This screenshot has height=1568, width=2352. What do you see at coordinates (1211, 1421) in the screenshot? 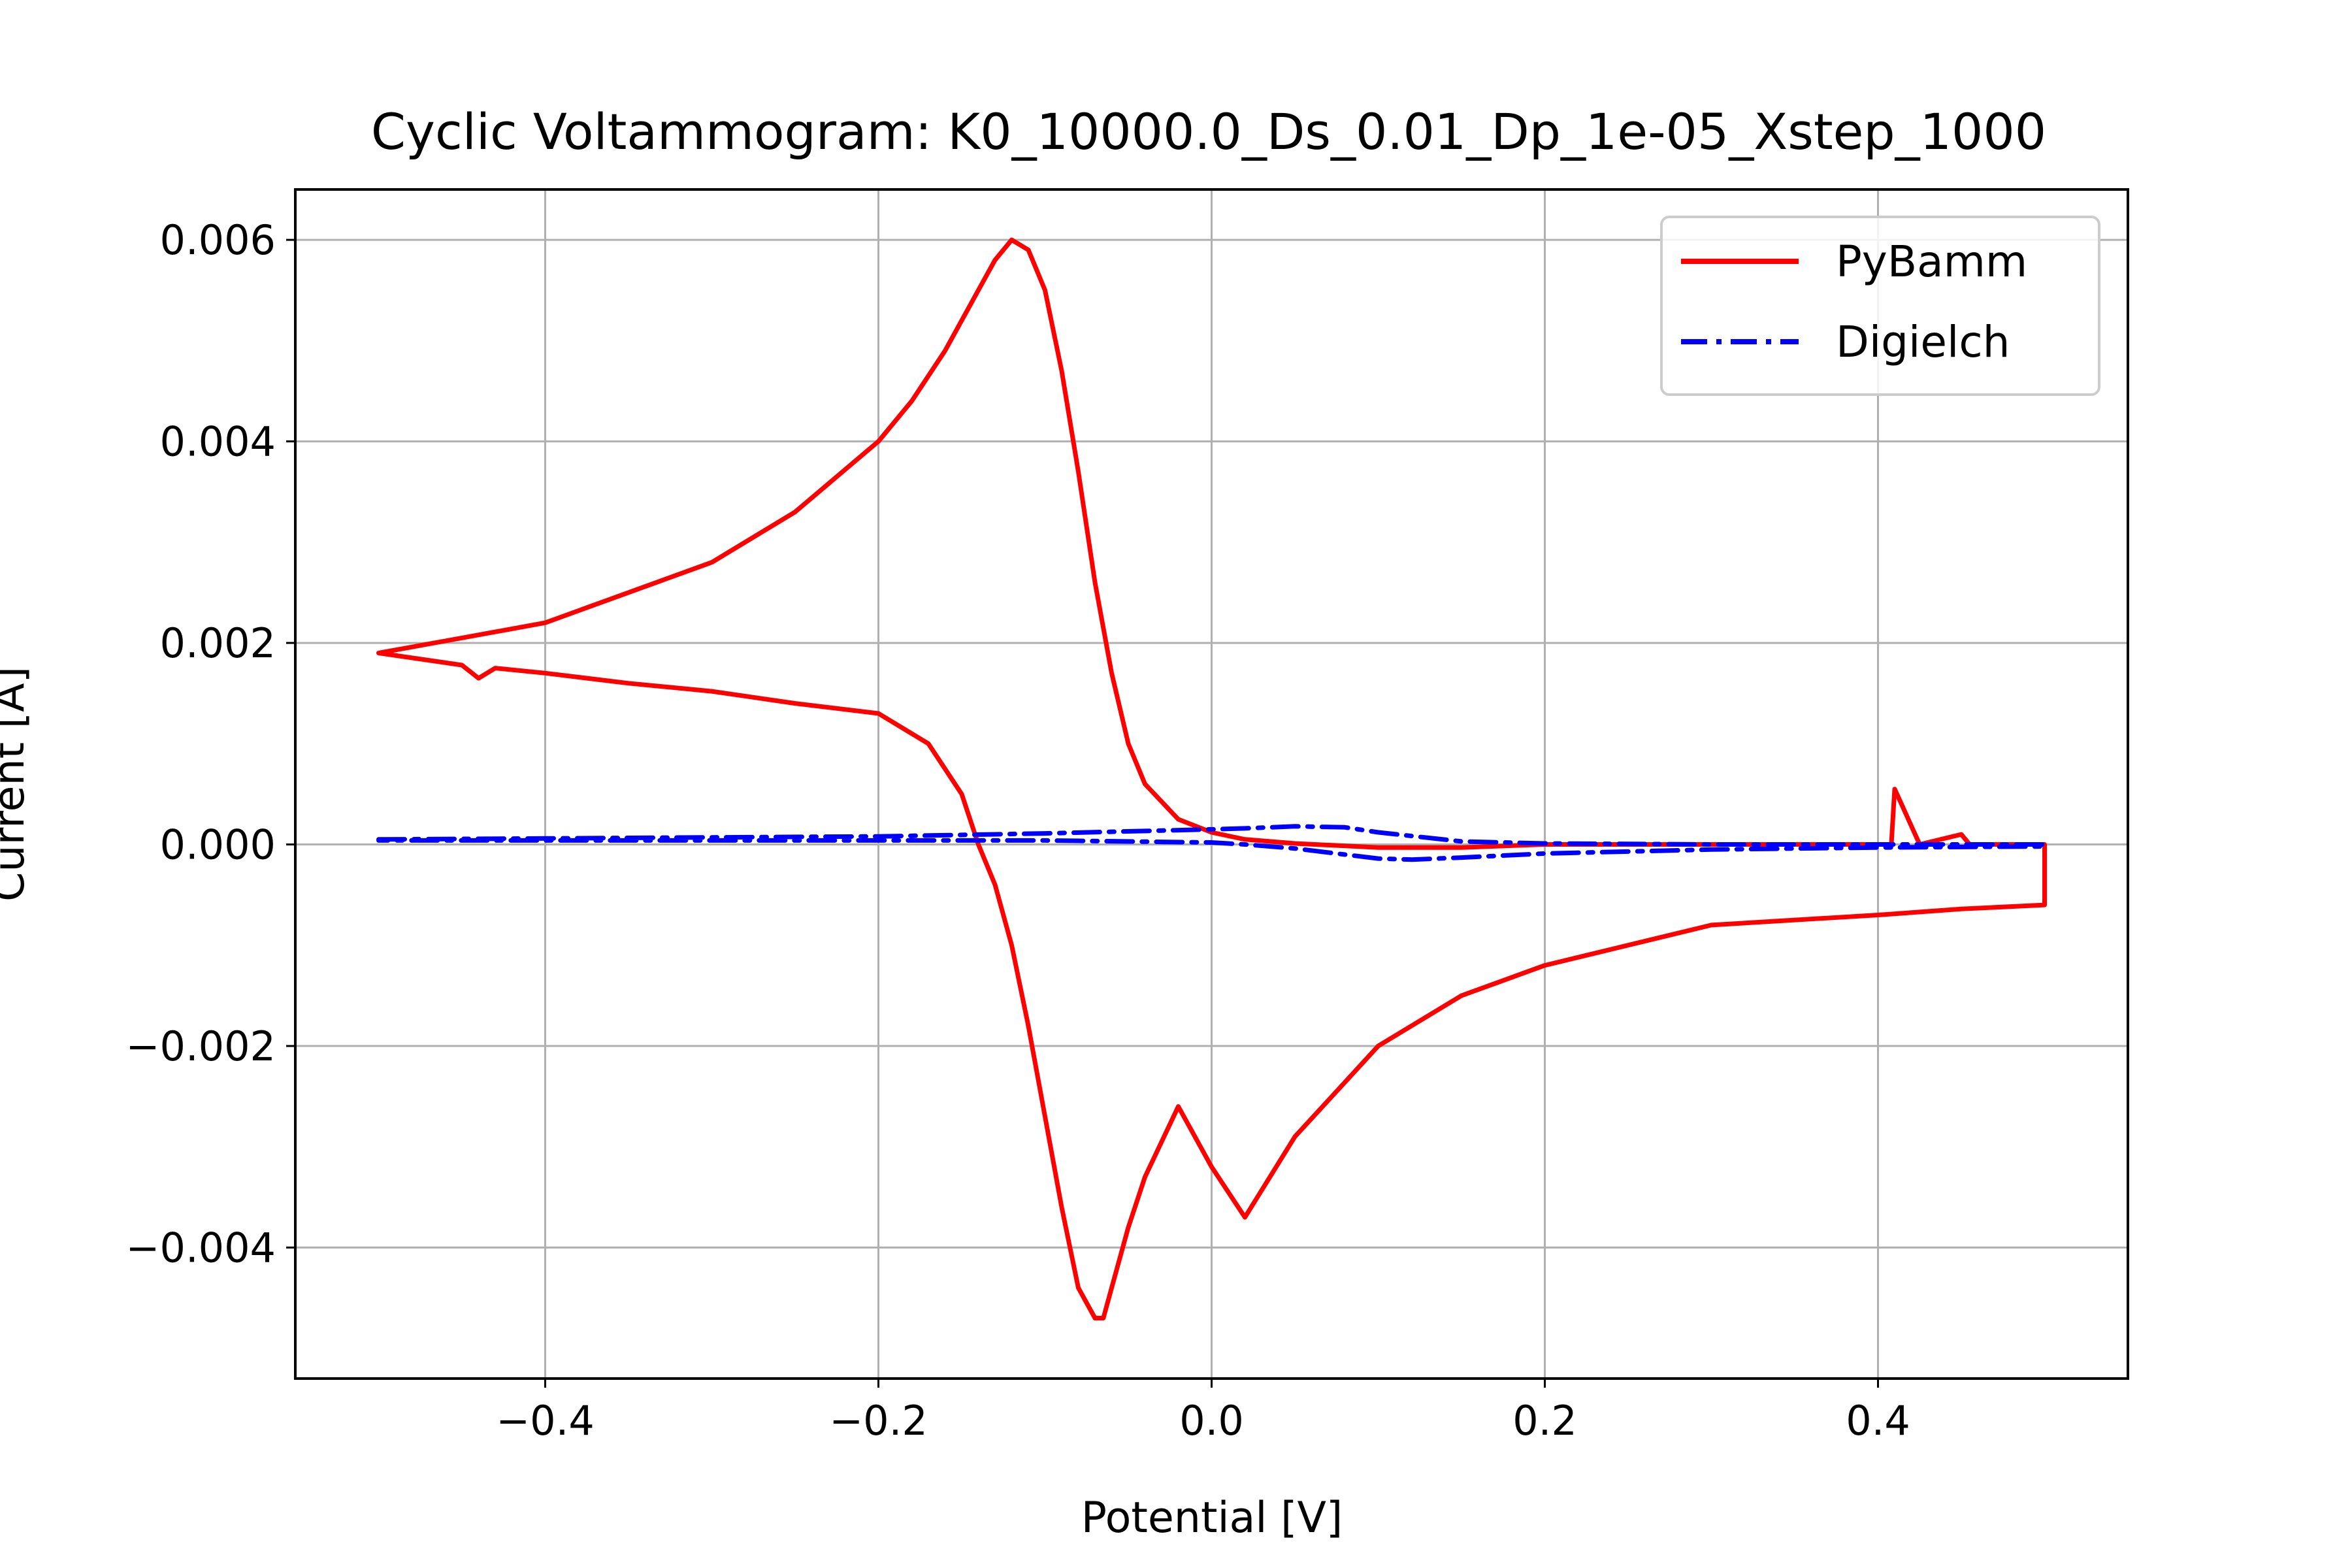
I see `x-tick-label: 0.0` at bounding box center [1211, 1421].